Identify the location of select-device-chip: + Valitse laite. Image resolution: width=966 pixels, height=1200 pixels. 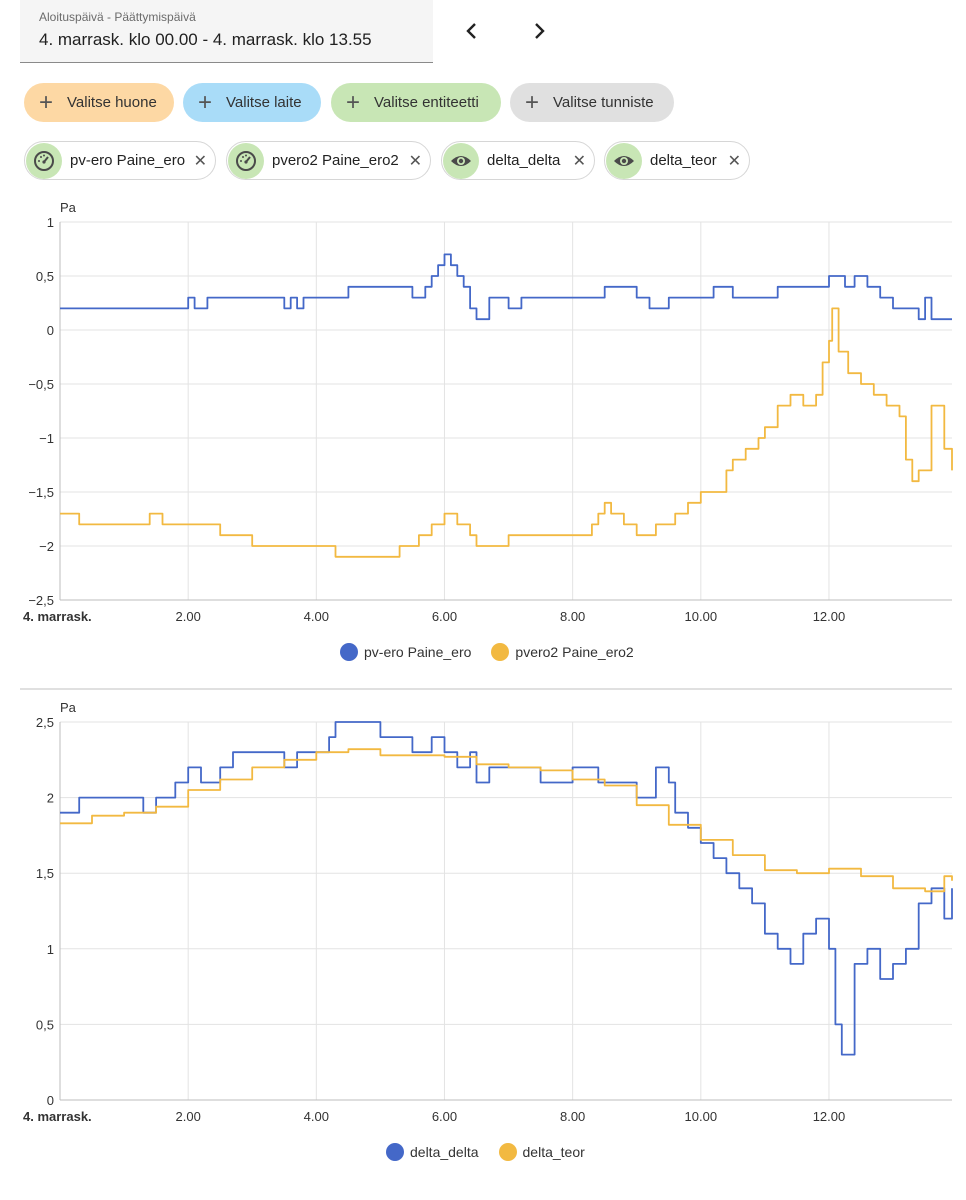
(252, 102).